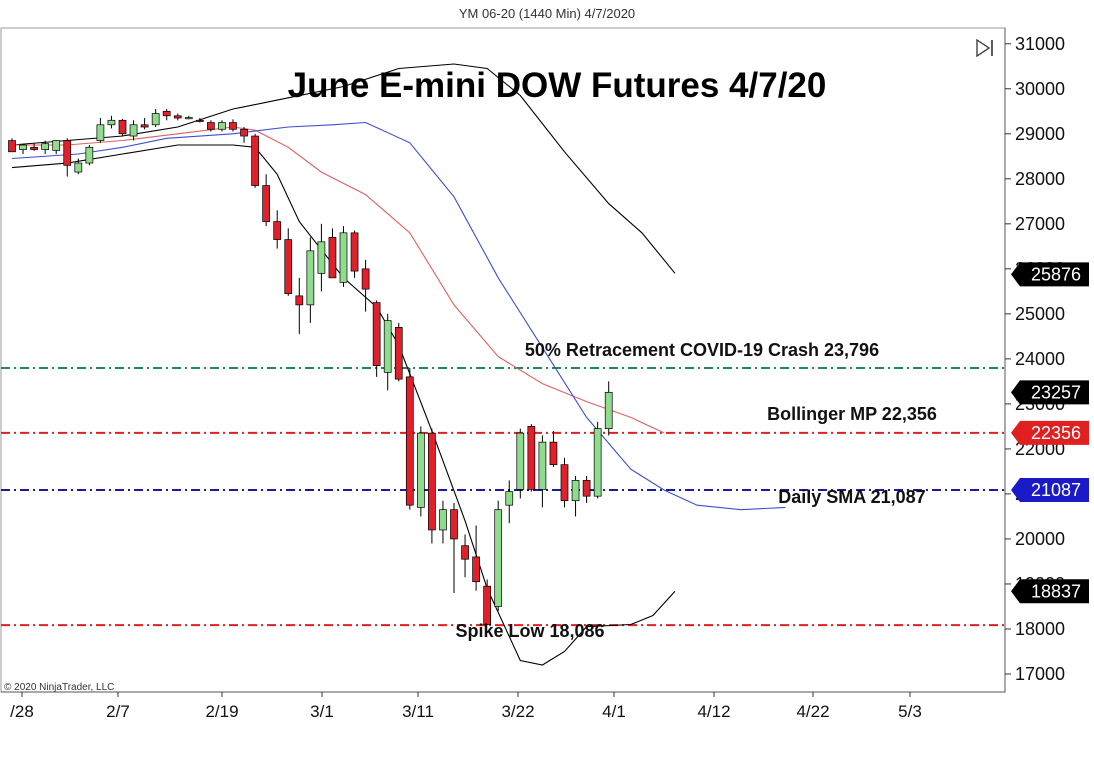 Image resolution: width=1094 pixels, height=780 pixels. I want to click on reference-line-label: Bollinger MP 22,356, so click(852, 414).